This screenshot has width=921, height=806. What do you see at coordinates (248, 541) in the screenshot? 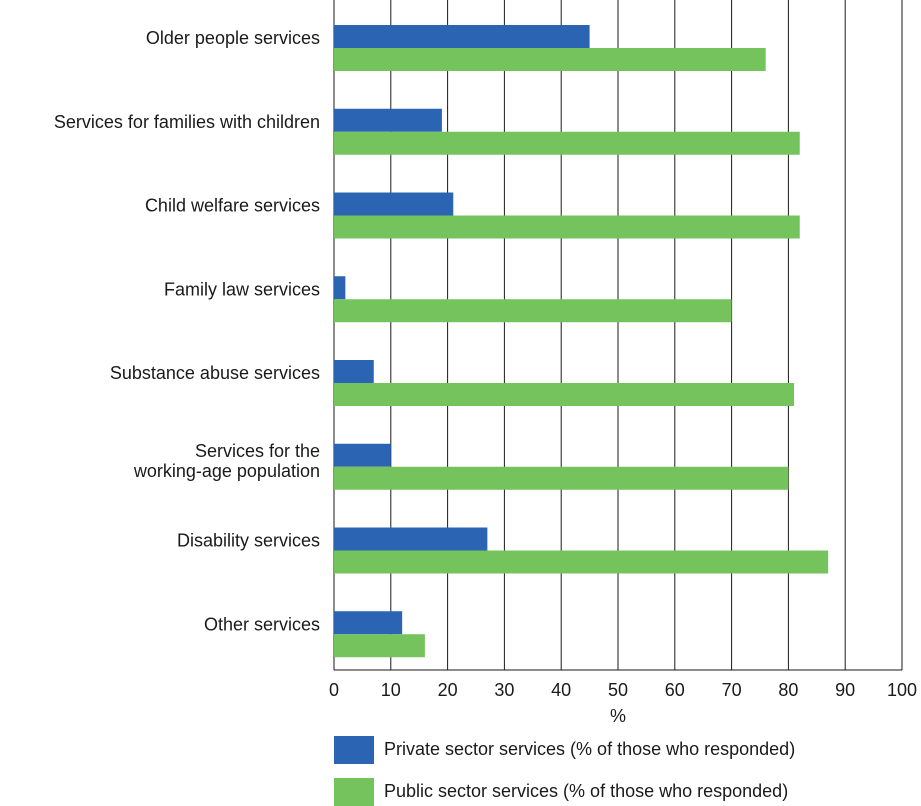
I see `category-label: Disability services` at bounding box center [248, 541].